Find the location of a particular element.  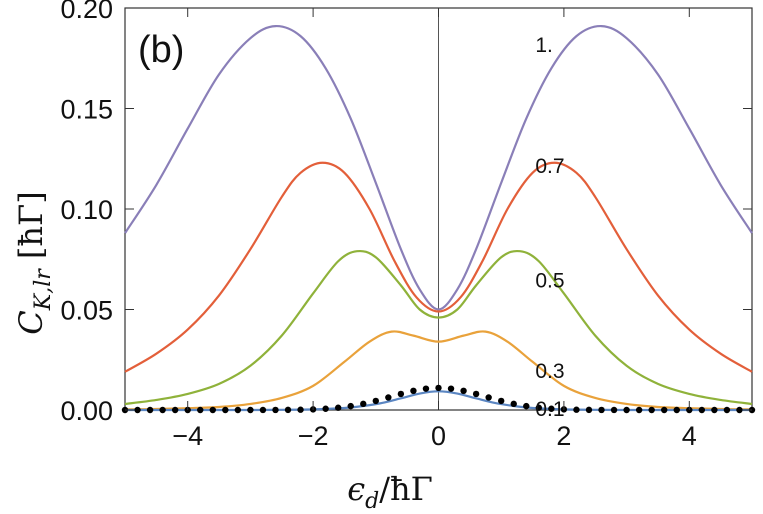

y-tick-label: 0.10 is located at coordinates (86, 210).